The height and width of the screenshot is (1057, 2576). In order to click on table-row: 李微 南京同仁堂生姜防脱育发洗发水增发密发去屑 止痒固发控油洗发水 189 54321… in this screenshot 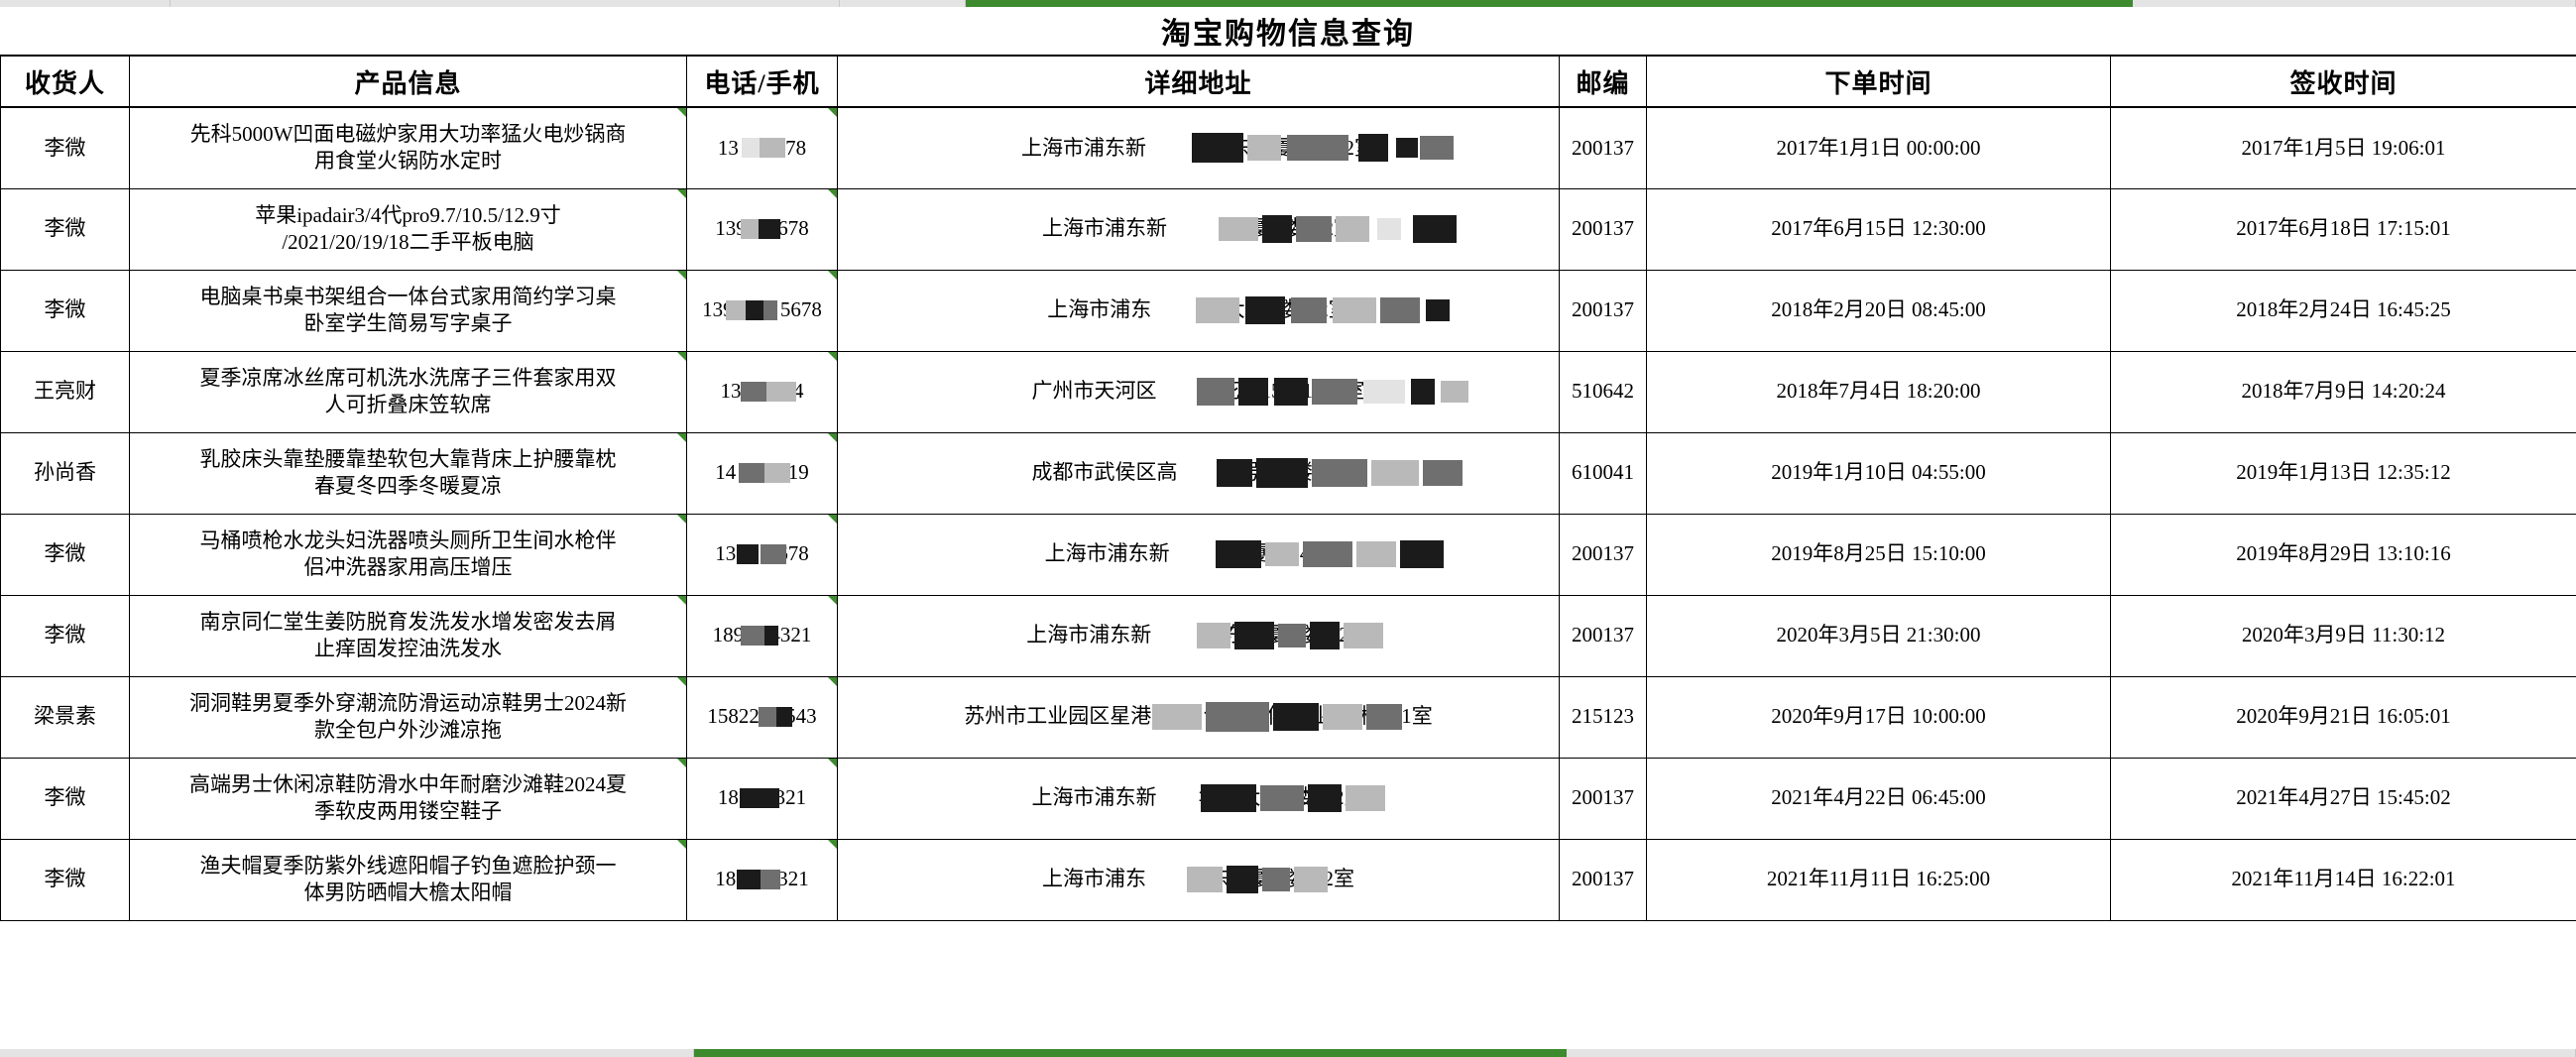, I will do `click(1288, 635)`.